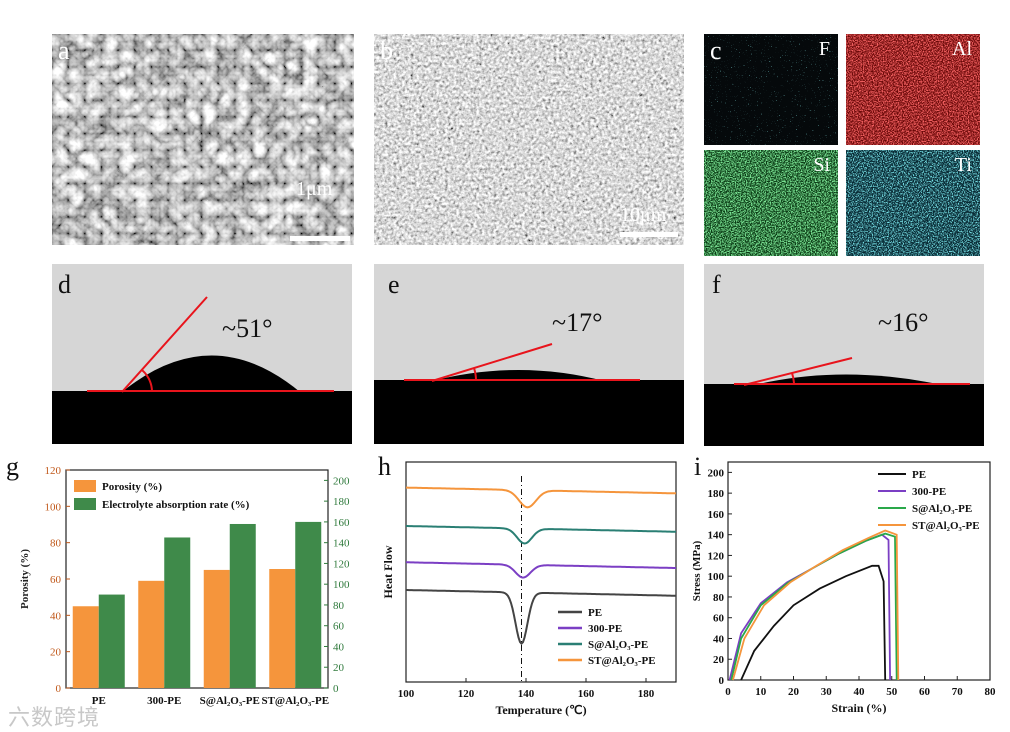  What do you see at coordinates (406, 694) in the screenshot?
I see `x-tick-label-h: 100` at bounding box center [406, 694].